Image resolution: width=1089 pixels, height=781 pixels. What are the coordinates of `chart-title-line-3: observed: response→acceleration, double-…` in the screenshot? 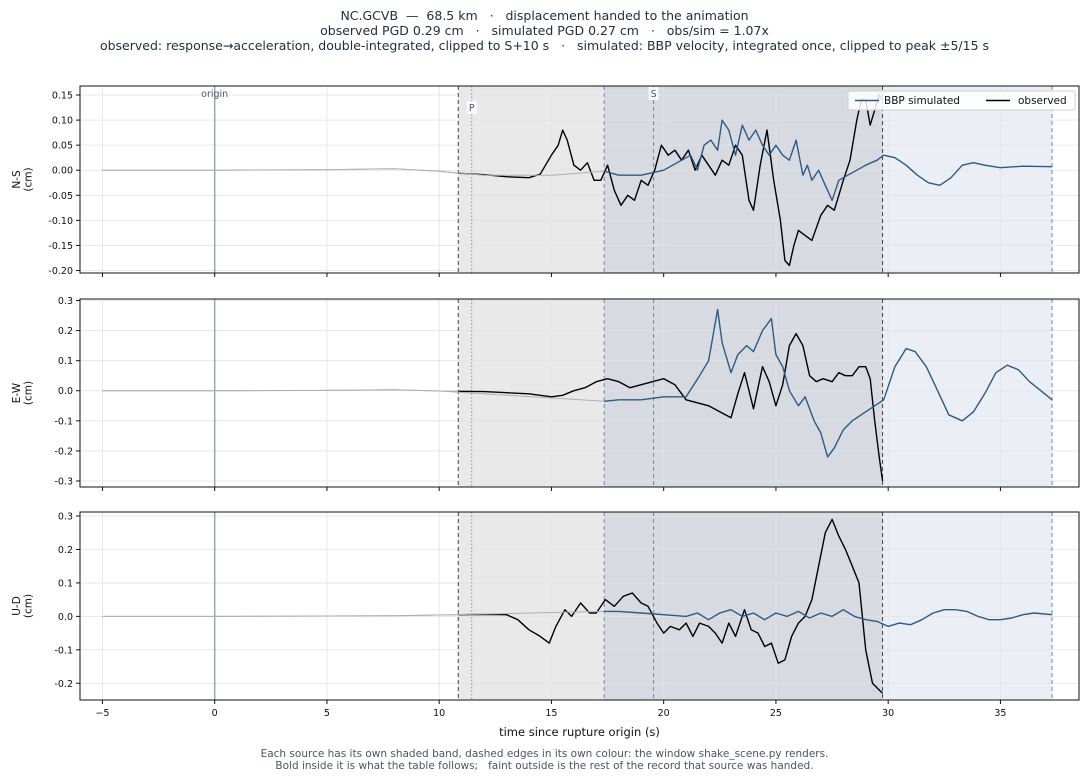 It's located at (544, 45).